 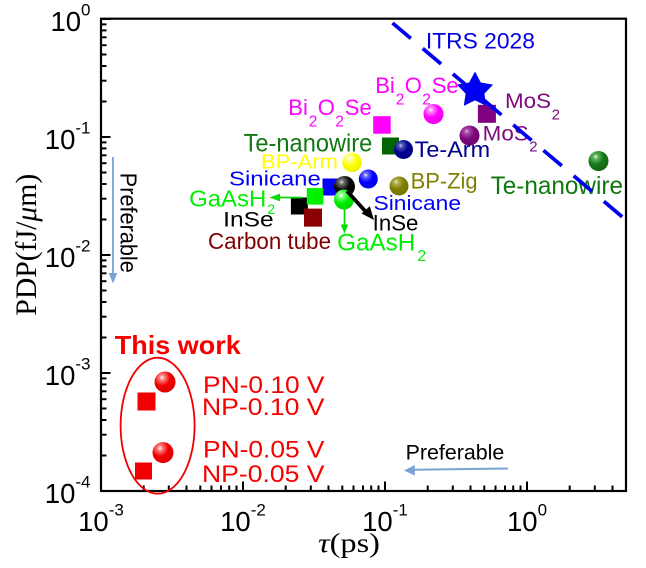 I want to click on svg-text: 10⁰, so click(x=527, y=519).